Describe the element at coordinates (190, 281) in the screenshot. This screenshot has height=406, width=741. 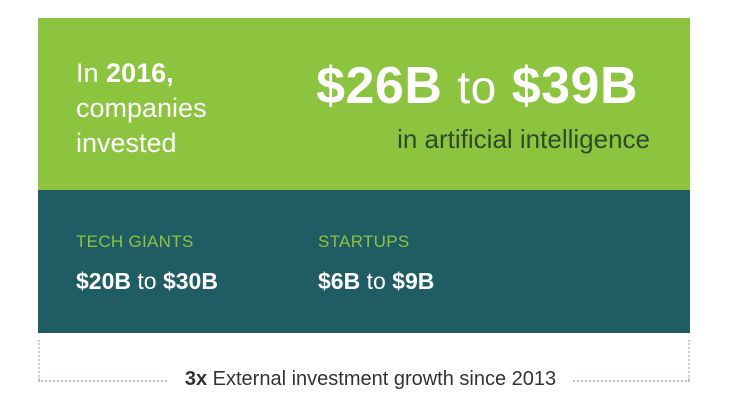
I see `range-high: $30B` at that location.